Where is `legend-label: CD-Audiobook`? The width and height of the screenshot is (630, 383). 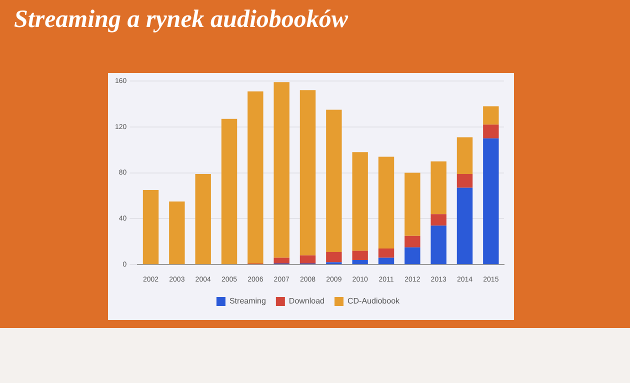 legend-label: CD-Audiobook is located at coordinates (374, 301).